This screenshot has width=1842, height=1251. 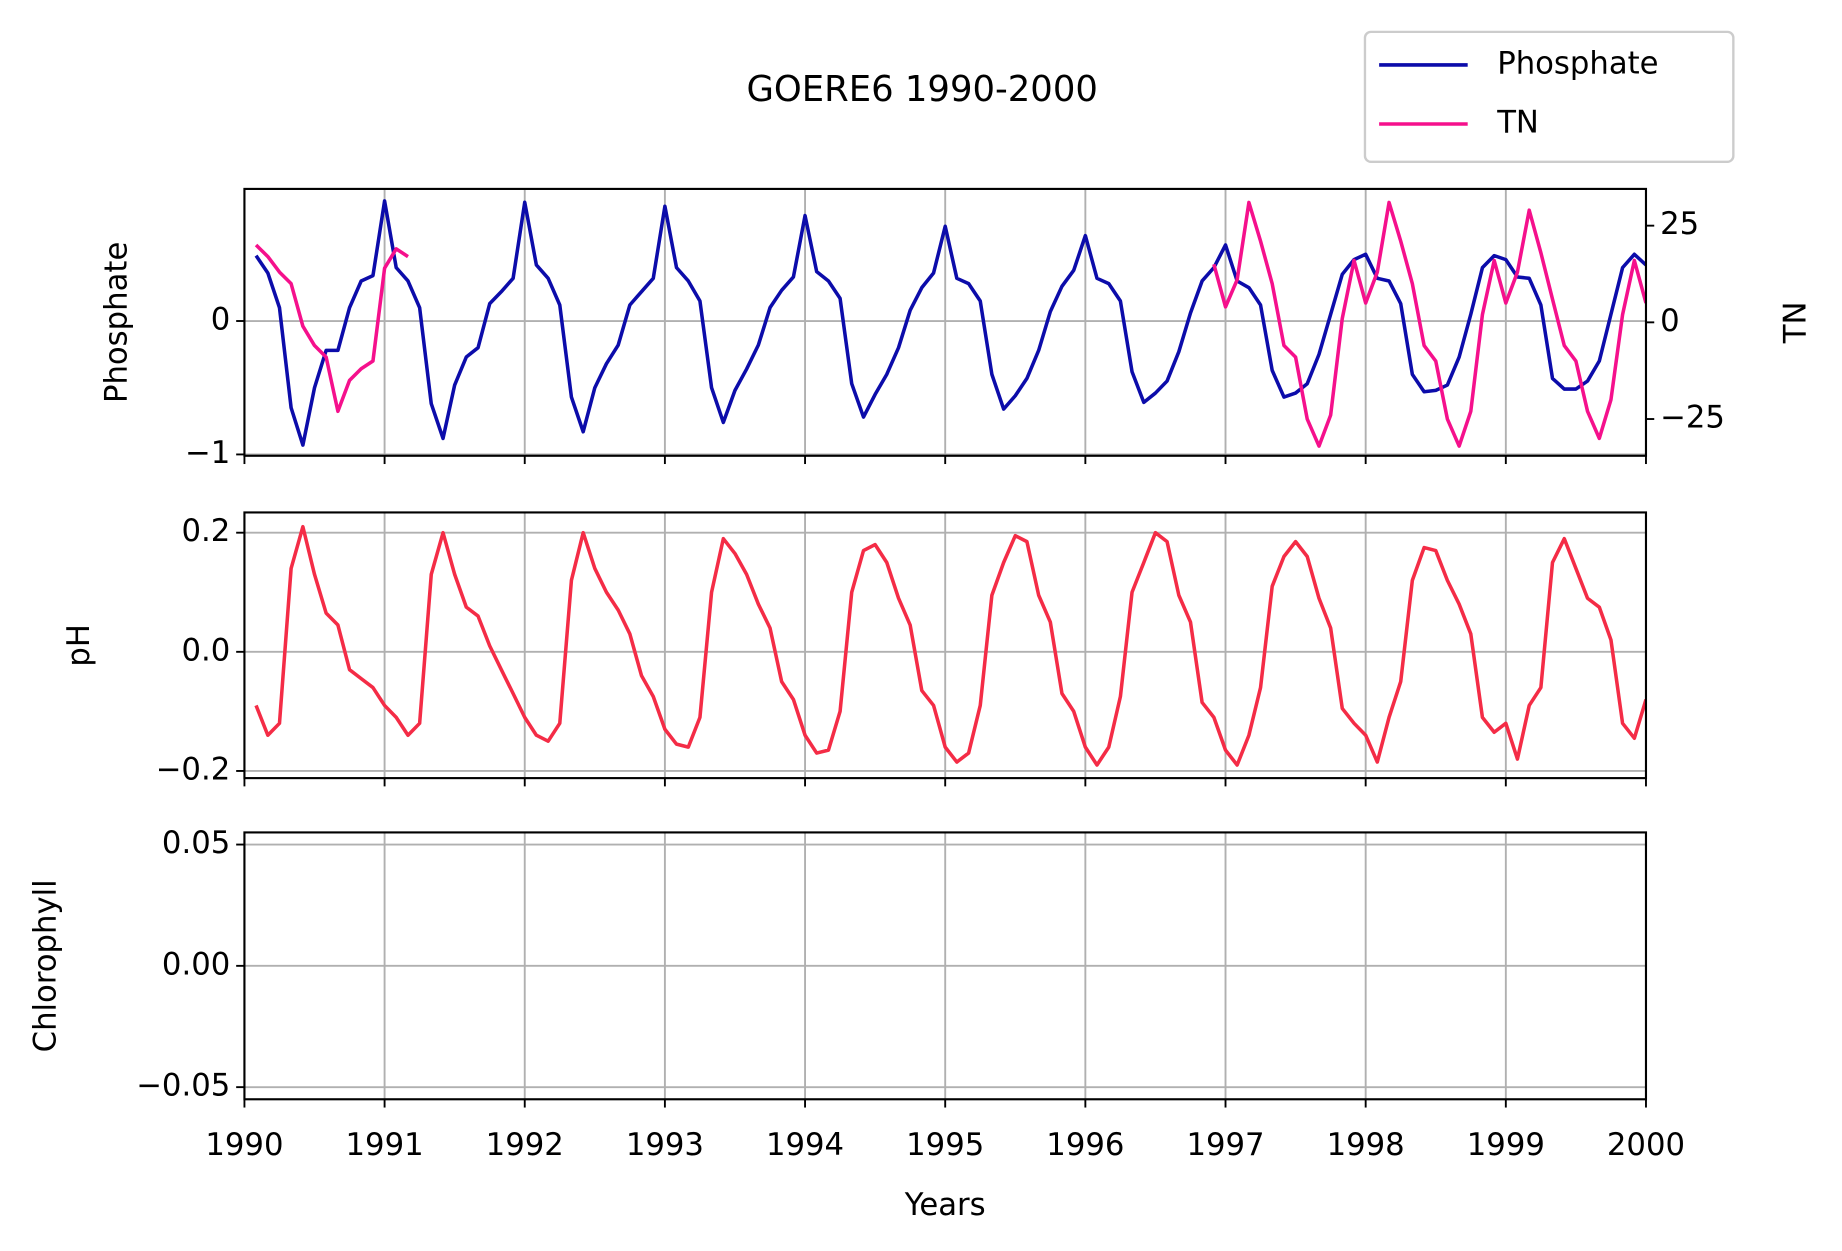 What do you see at coordinates (1692, 418) in the screenshot?
I see `y2-tick-label: −25` at bounding box center [1692, 418].